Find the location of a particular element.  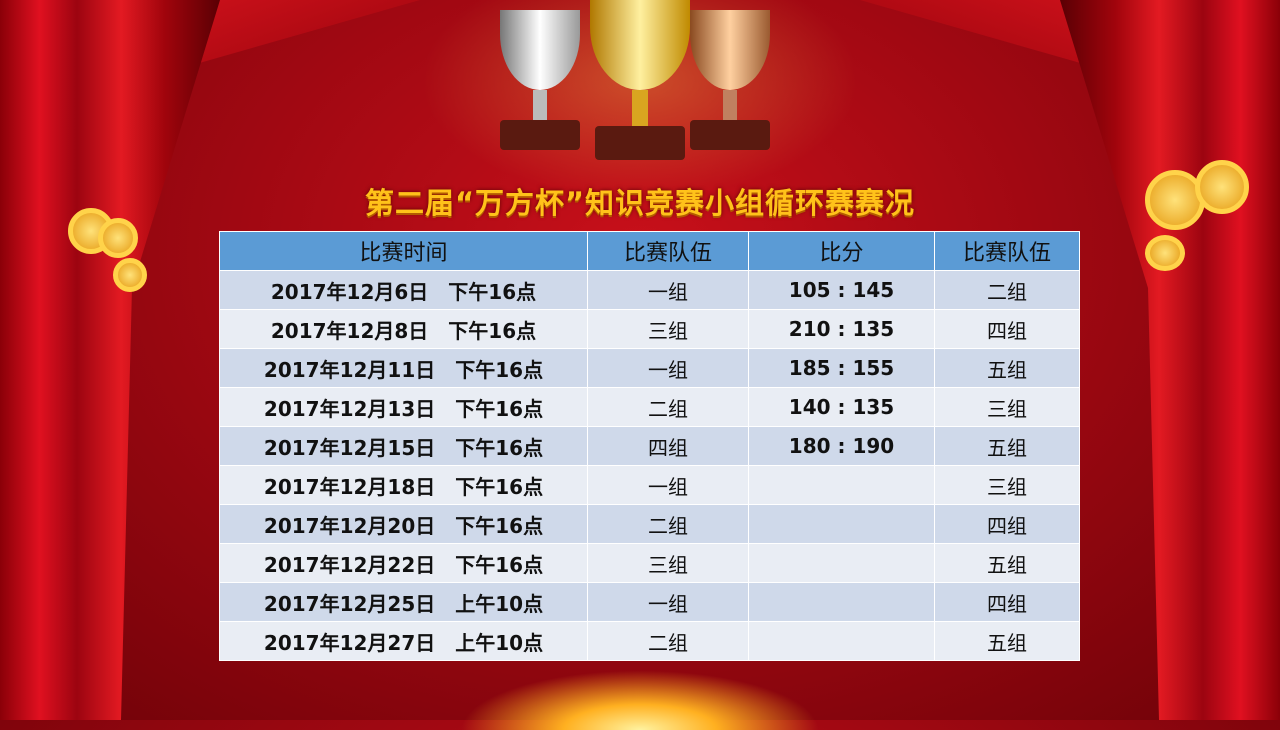

match-time-cell: 2017年12月25日 上午10点 is located at coordinates (403, 602).